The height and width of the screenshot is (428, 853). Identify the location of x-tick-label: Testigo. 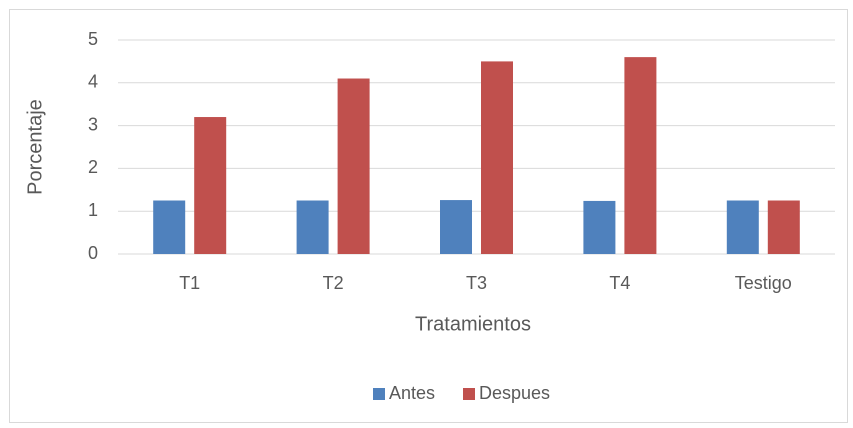
(763, 283).